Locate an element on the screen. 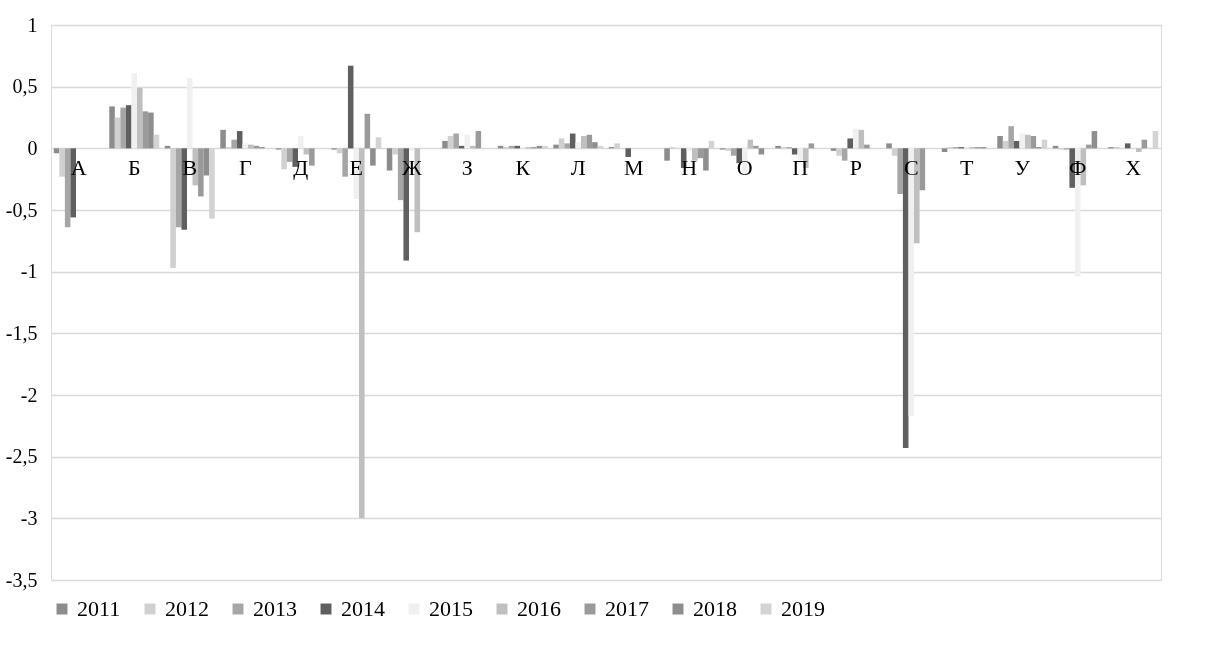 Image resolution: width=1216 pixels, height=648 pixels. x-tick-label: Р is located at coordinates (855, 168).